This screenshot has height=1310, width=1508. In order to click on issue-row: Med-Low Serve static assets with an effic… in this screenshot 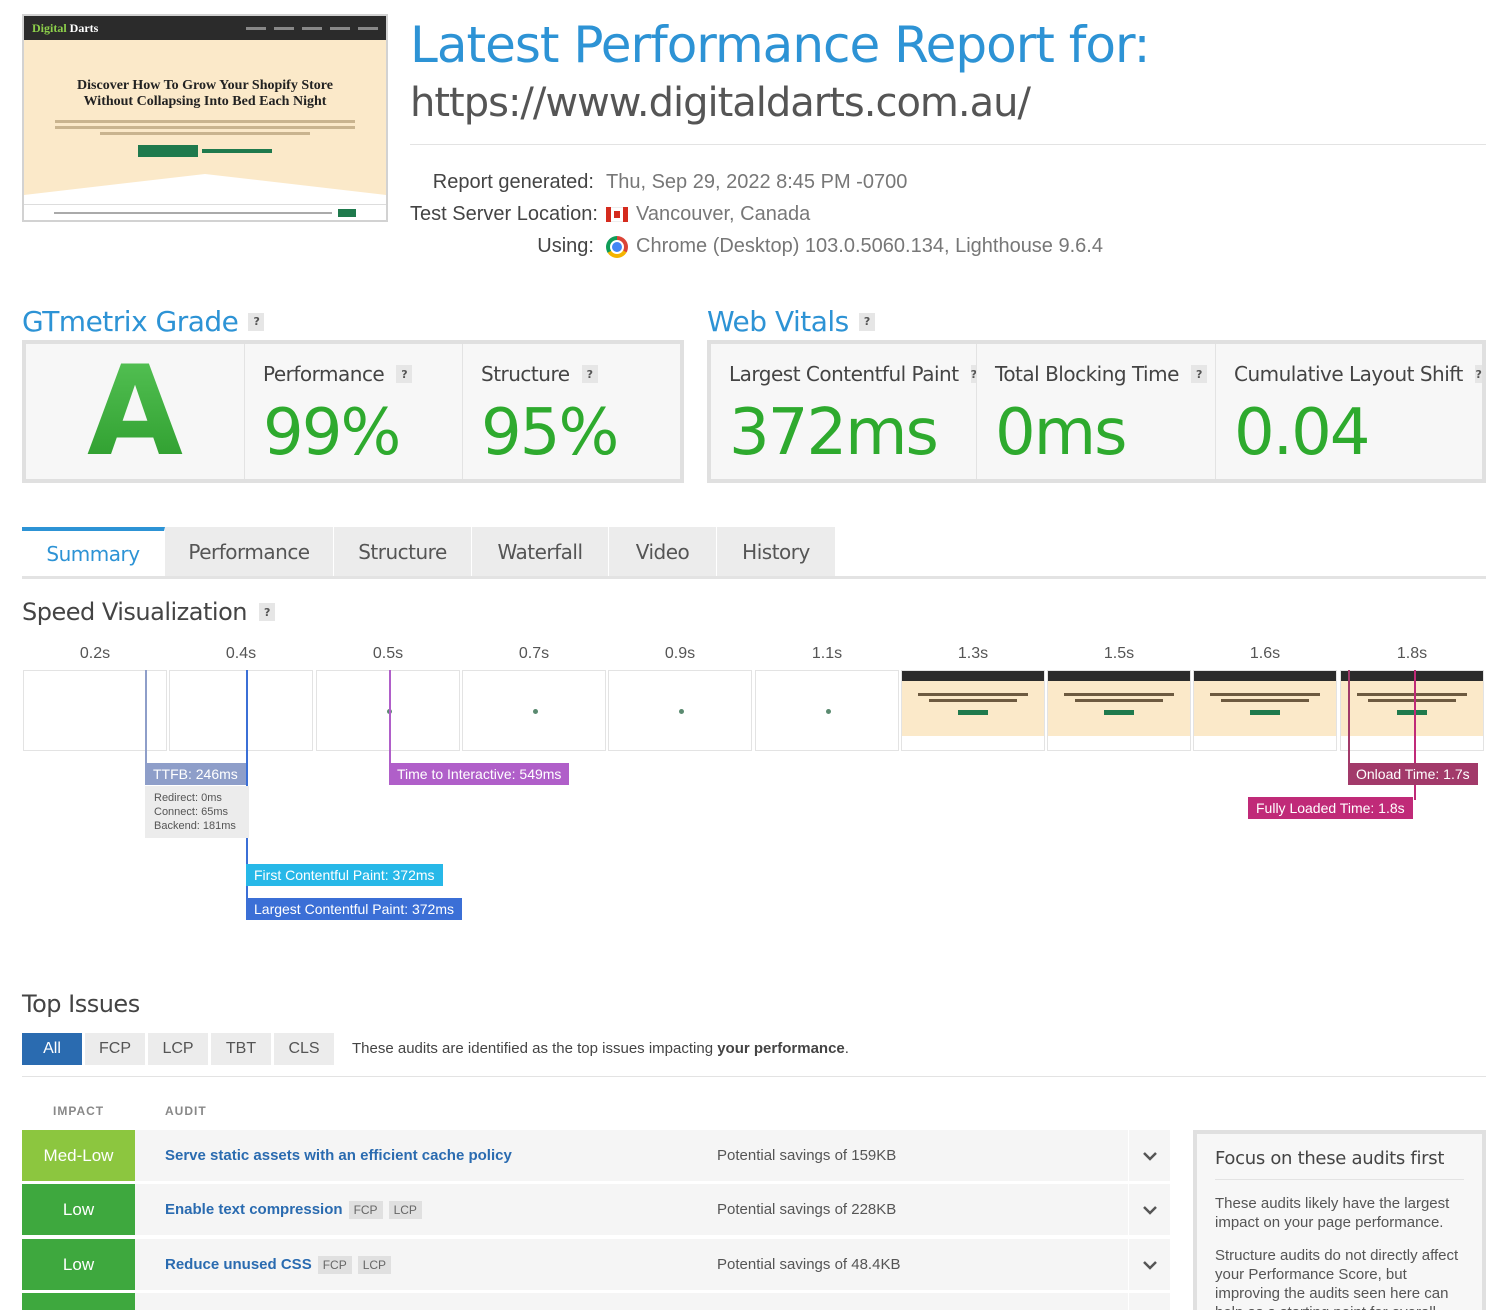, I will do `click(596, 1155)`.